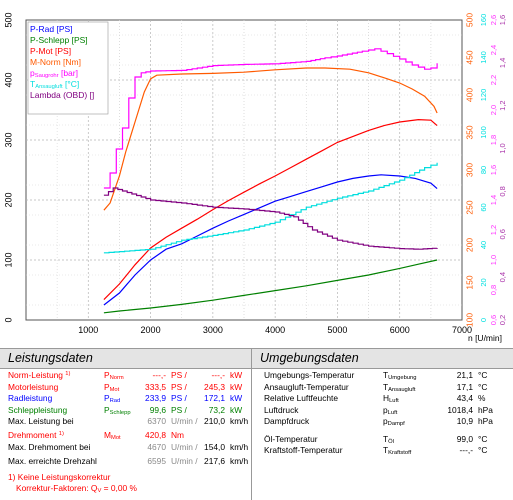 This screenshot has width=513, height=500. Describe the element at coordinates (400, 330) in the screenshot. I see `x-tick-label: 6000` at that location.